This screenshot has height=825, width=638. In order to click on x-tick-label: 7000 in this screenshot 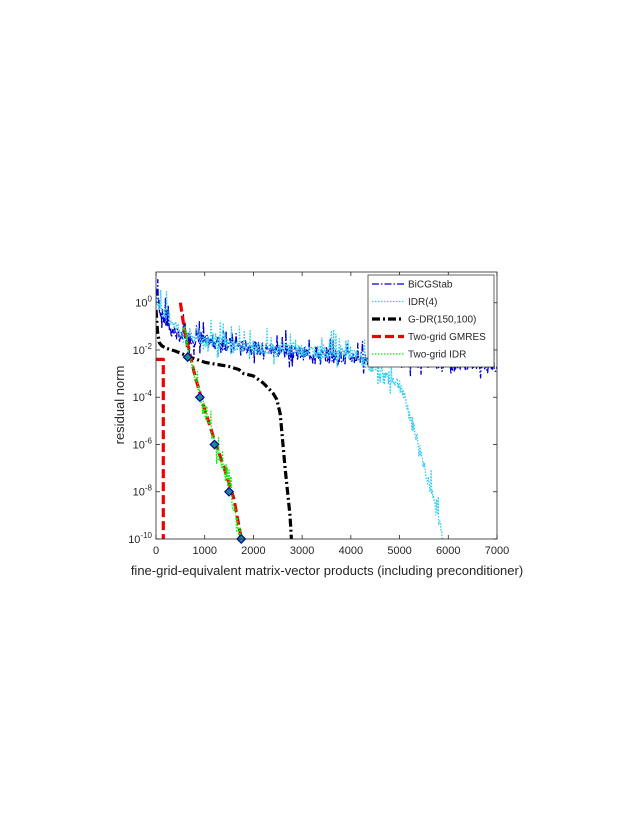, I will do `click(497, 551)`.